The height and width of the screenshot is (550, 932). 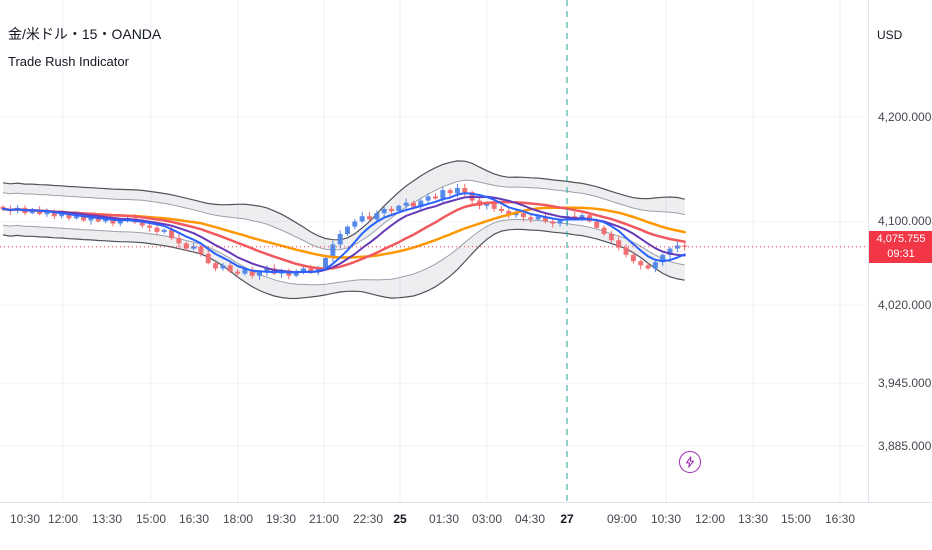 I want to click on price-axis-label: 4,100.000, so click(x=905, y=221).